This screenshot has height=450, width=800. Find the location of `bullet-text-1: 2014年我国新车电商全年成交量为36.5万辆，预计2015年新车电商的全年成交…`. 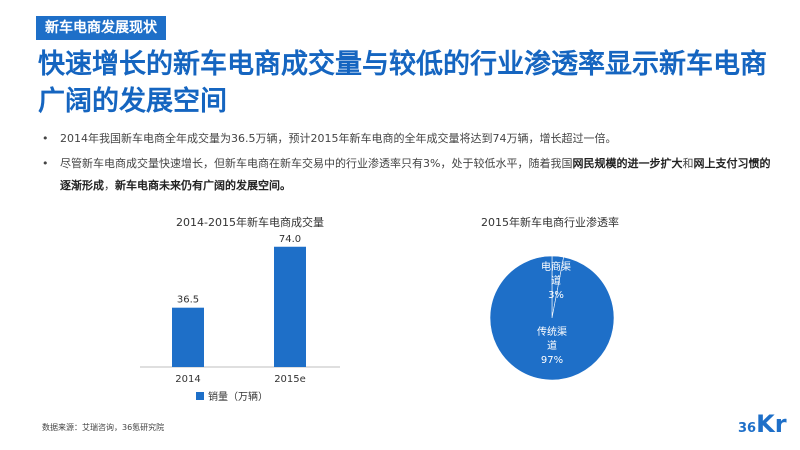

bullet-text-1: 2014年我国新车电商全年成交量为36.5万辆，预计2015年新车电商的全年成交… is located at coordinates (338, 138).